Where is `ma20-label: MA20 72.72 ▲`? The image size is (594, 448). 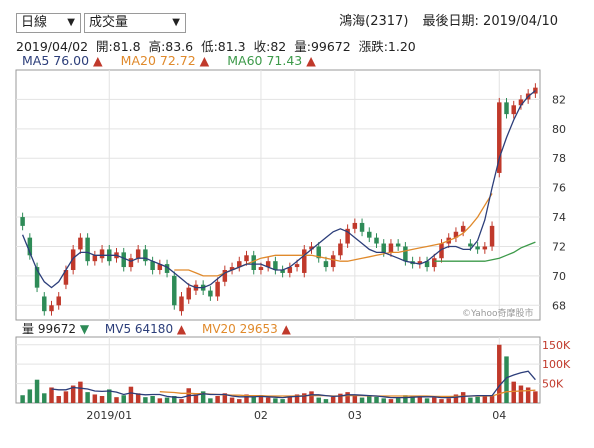 ma20-label: MA20 72.72 ▲ is located at coordinates (165, 60).